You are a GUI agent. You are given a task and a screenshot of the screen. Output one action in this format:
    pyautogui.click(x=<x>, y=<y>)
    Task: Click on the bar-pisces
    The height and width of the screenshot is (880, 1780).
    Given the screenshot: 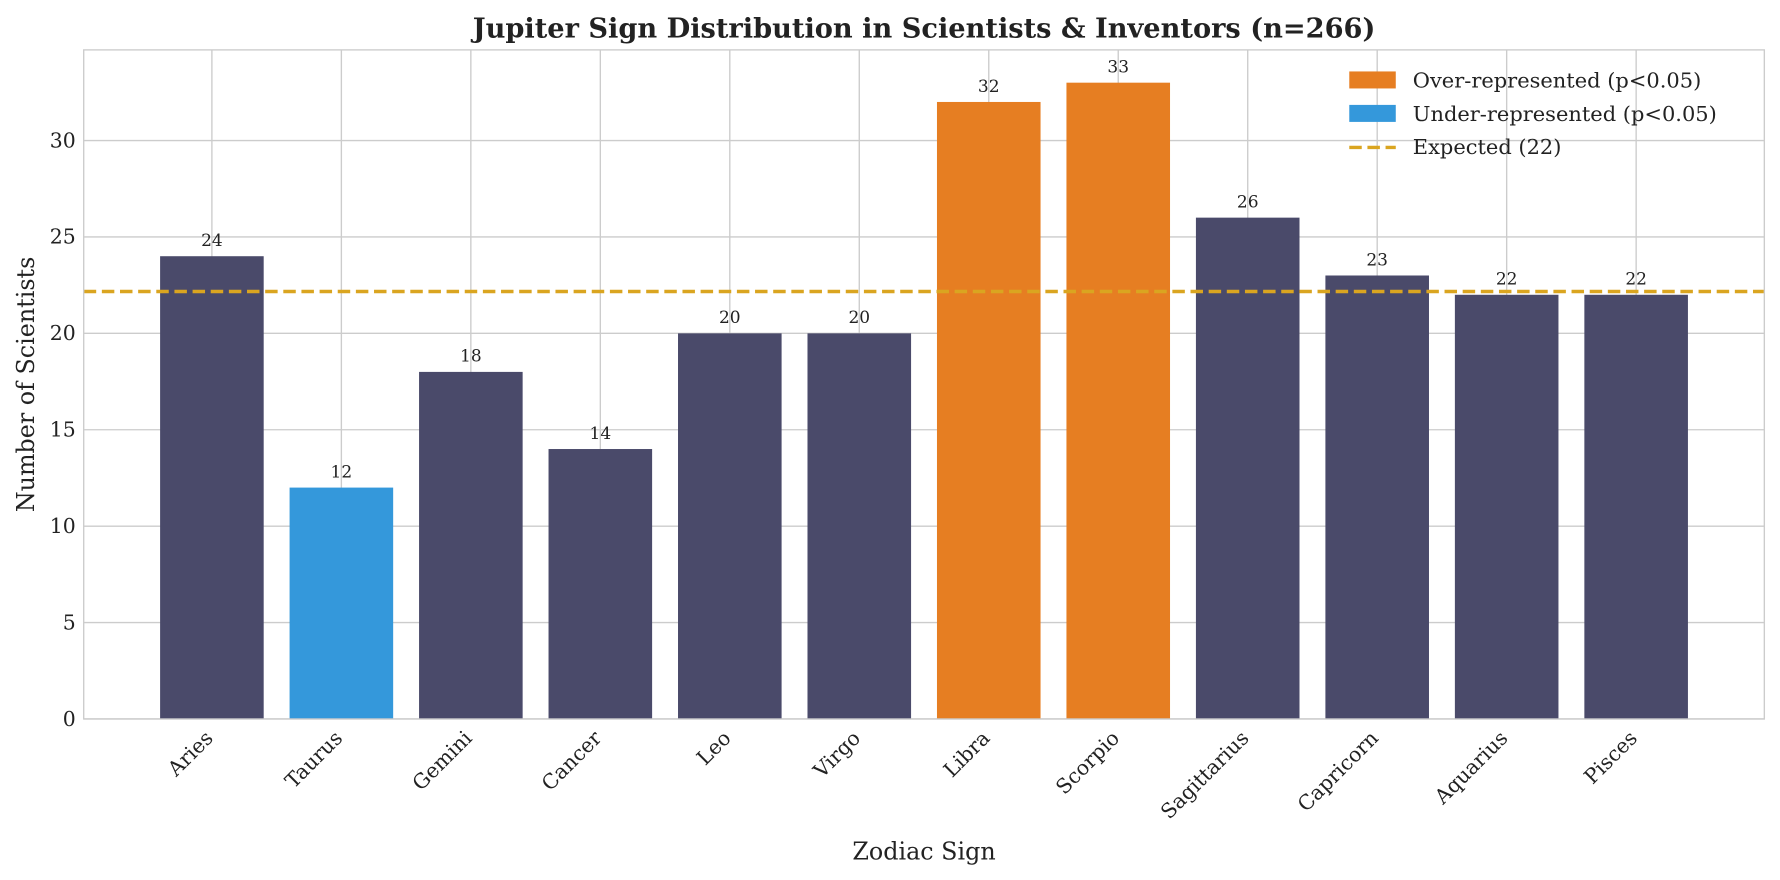 What is the action you would take?
    pyautogui.click(x=1636, y=506)
    